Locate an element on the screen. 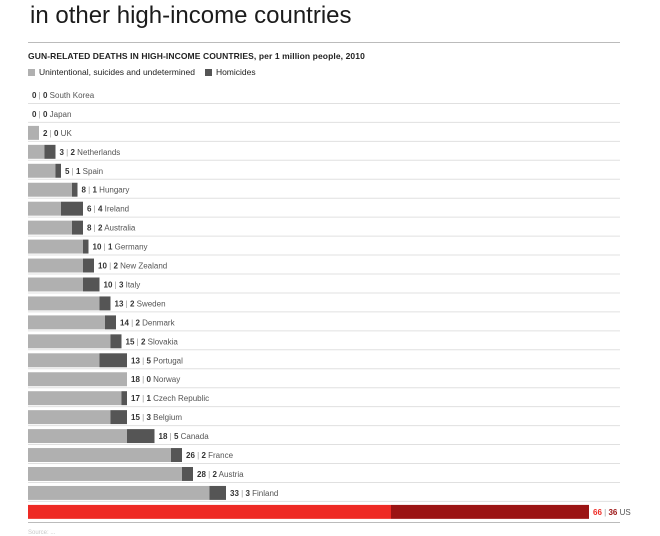 The width and height of the screenshot is (660, 536). bar-homicide-spain is located at coordinates (58, 170).